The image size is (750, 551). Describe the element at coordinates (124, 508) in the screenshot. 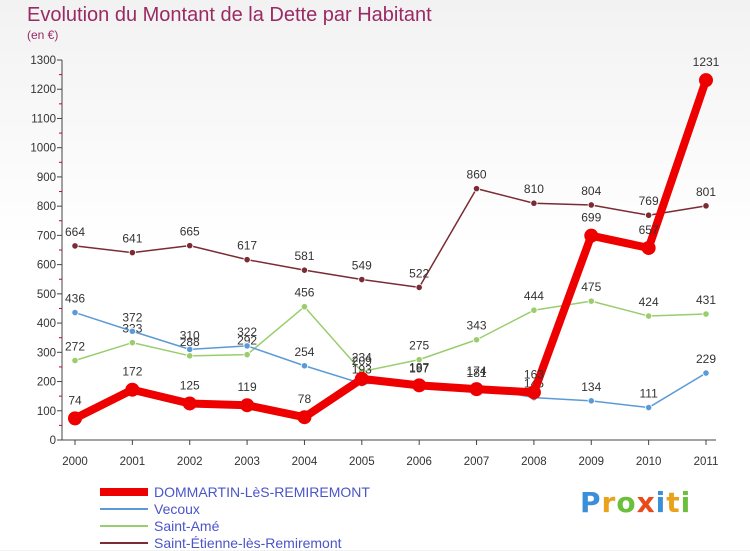

I see `legend-swatch-vecoux` at that location.